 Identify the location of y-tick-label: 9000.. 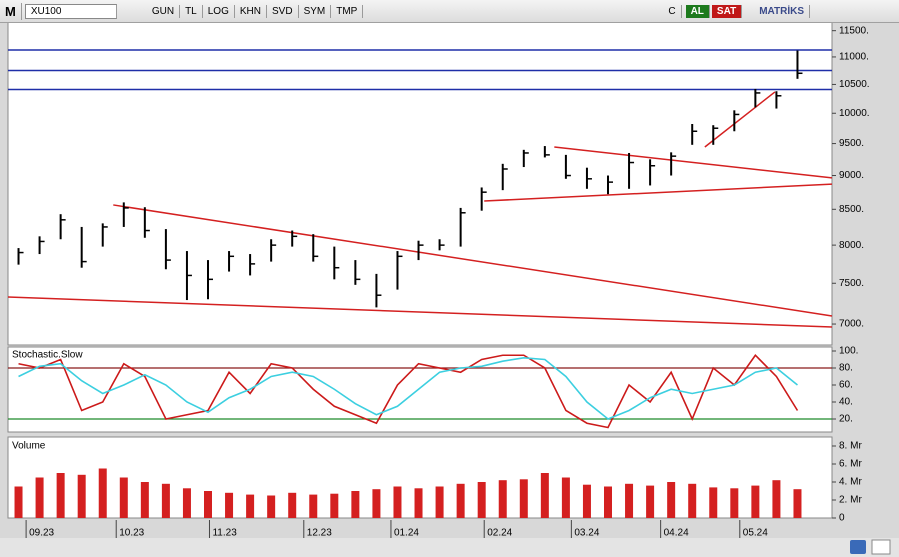
(851, 175).